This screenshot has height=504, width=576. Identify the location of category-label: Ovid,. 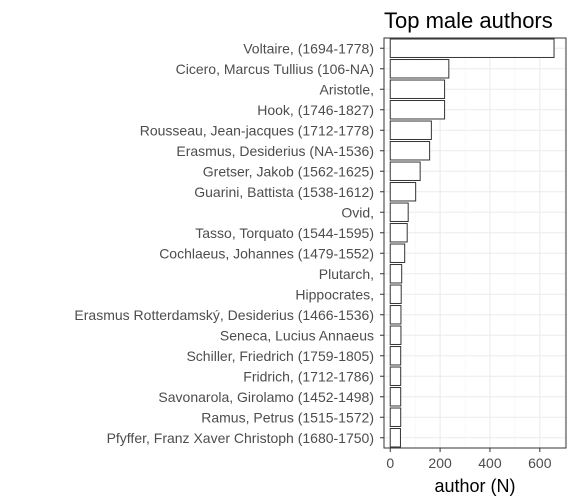
(357, 212).